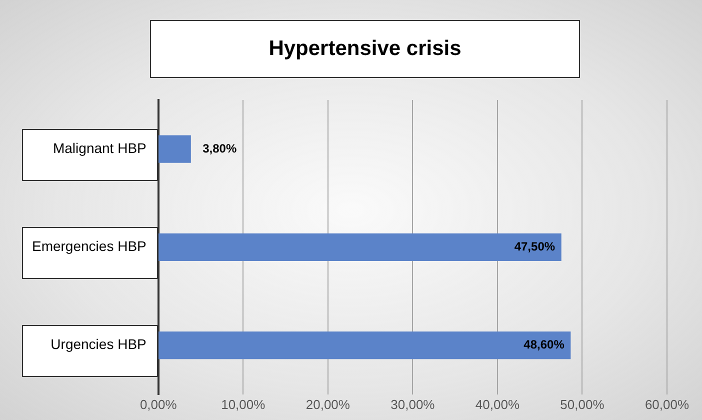 This screenshot has width=702, height=420. Describe the element at coordinates (497, 404) in the screenshot. I see `x-tick-label: 40,00%` at that location.